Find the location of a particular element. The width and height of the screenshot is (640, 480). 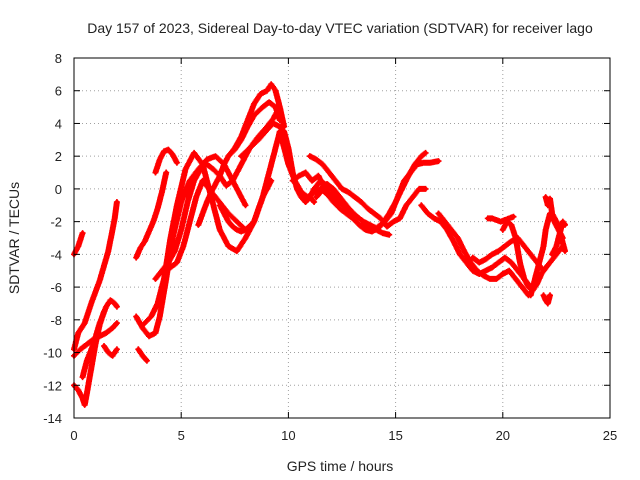

y-tick-label: -6 is located at coordinates (56, 287).